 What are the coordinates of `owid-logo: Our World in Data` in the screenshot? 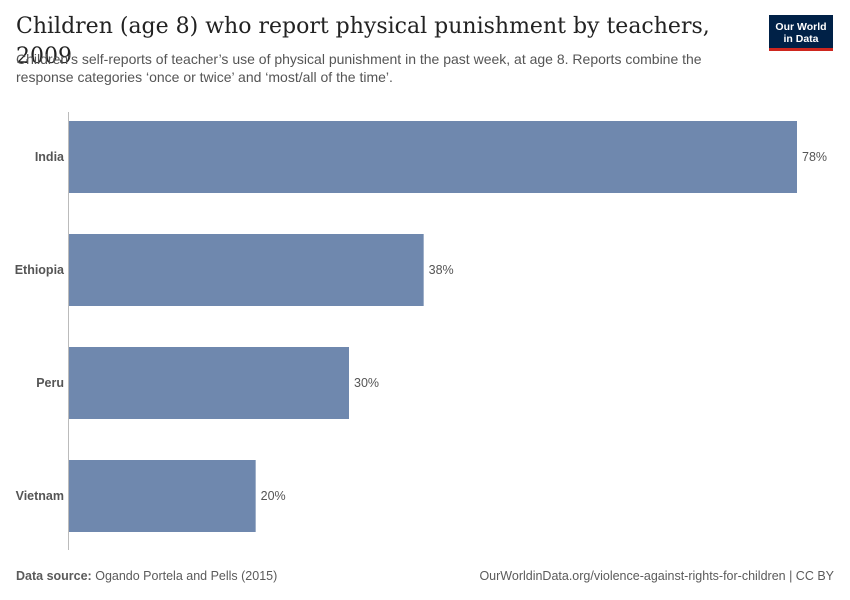 It's located at (801, 33).